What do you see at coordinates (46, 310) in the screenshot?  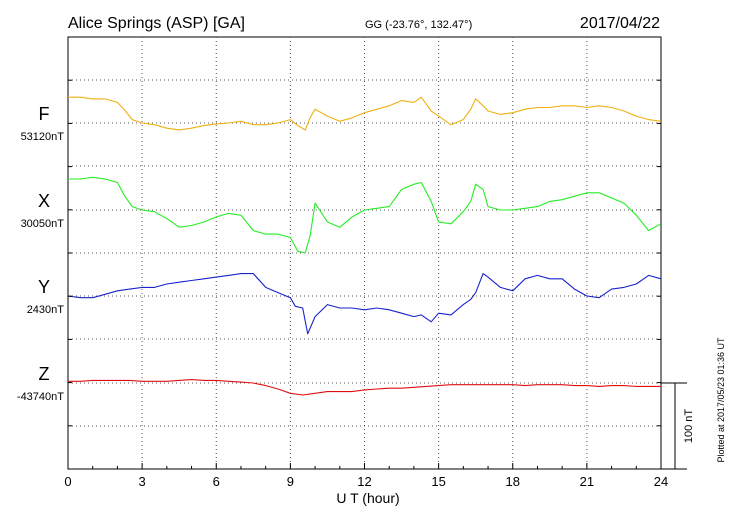 I see `series-baseline-y: 2430nT` at bounding box center [46, 310].